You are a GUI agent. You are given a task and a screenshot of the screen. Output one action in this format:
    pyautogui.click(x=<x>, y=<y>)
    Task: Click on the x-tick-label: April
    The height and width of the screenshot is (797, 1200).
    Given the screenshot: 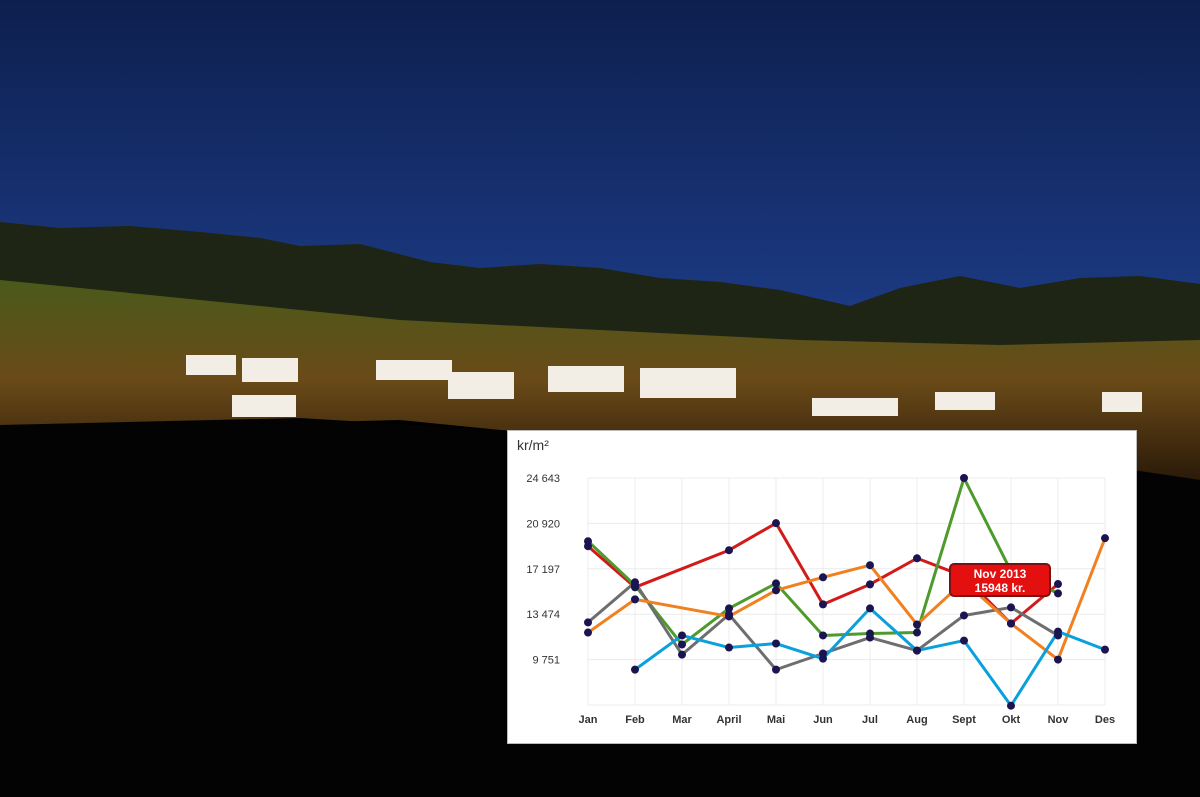 What is the action you would take?
    pyautogui.click(x=728, y=720)
    